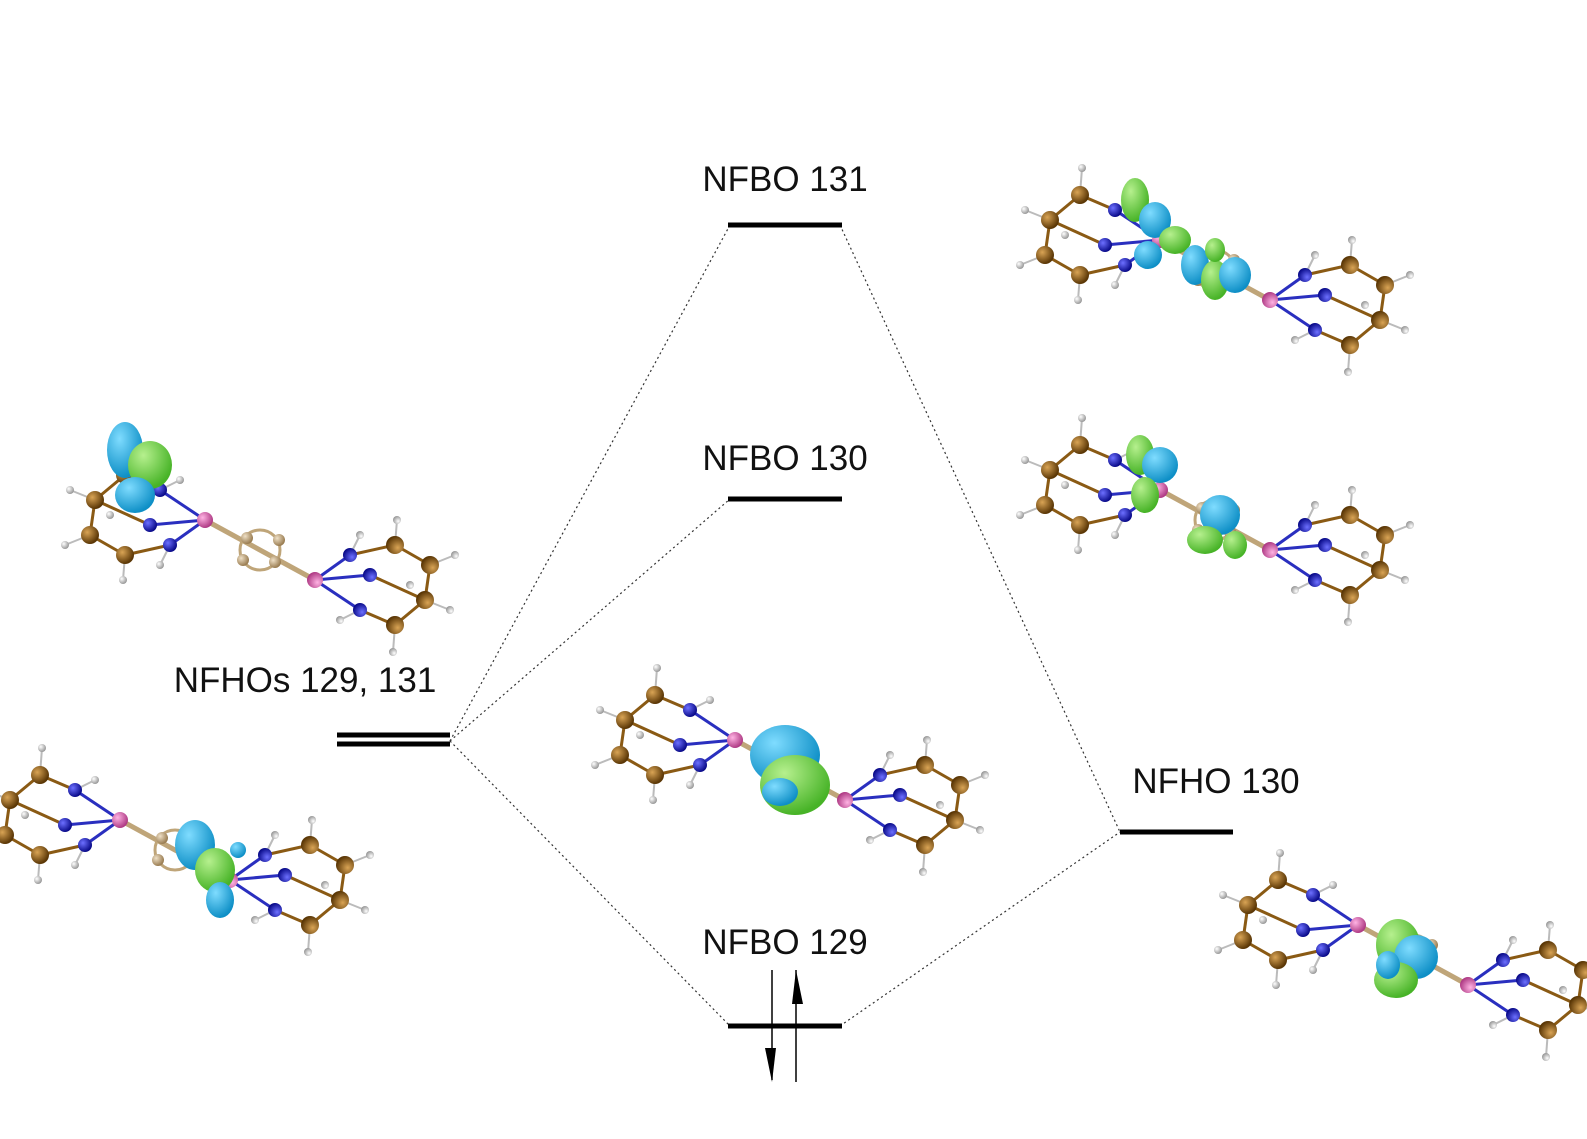 Image resolution: width=1587 pixels, height=1139 pixels. What do you see at coordinates (785, 942) in the screenshot?
I see `label-nfbo-129: NFBO 129` at bounding box center [785, 942].